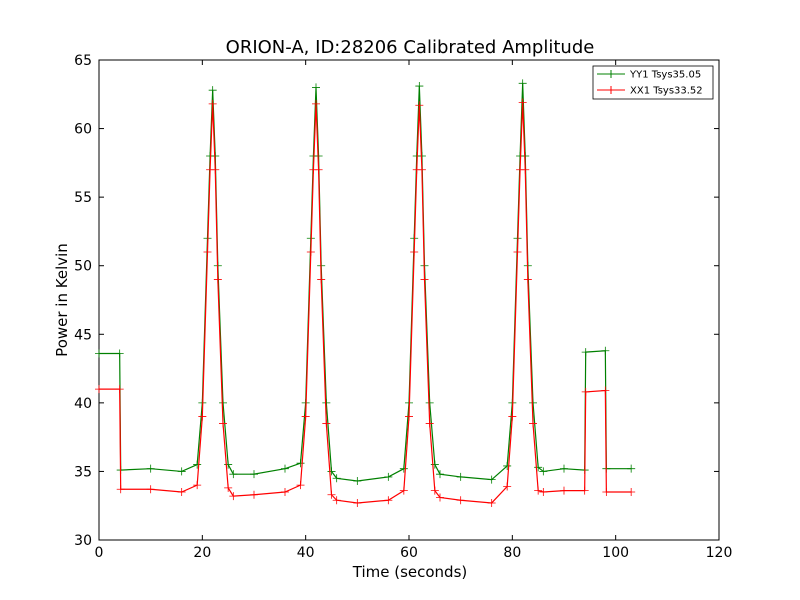 The image size is (800, 600). What do you see at coordinates (409, 553) in the screenshot?
I see `x-tick-label: 60` at bounding box center [409, 553].